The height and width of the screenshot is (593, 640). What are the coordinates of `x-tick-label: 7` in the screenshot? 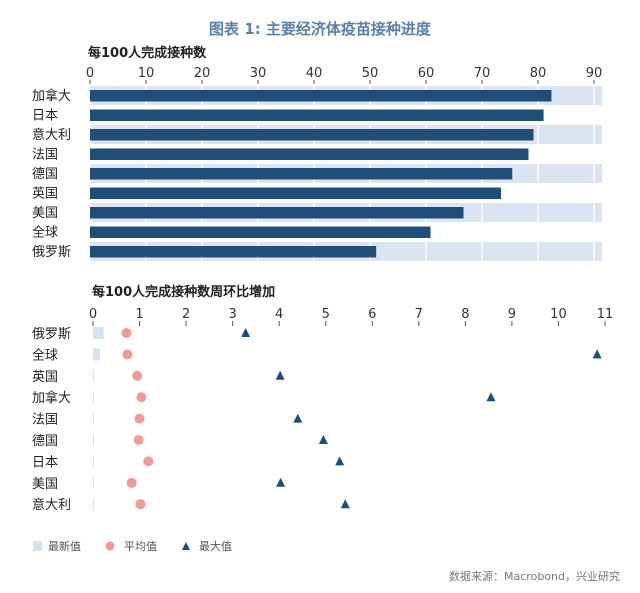 It's located at (419, 314).